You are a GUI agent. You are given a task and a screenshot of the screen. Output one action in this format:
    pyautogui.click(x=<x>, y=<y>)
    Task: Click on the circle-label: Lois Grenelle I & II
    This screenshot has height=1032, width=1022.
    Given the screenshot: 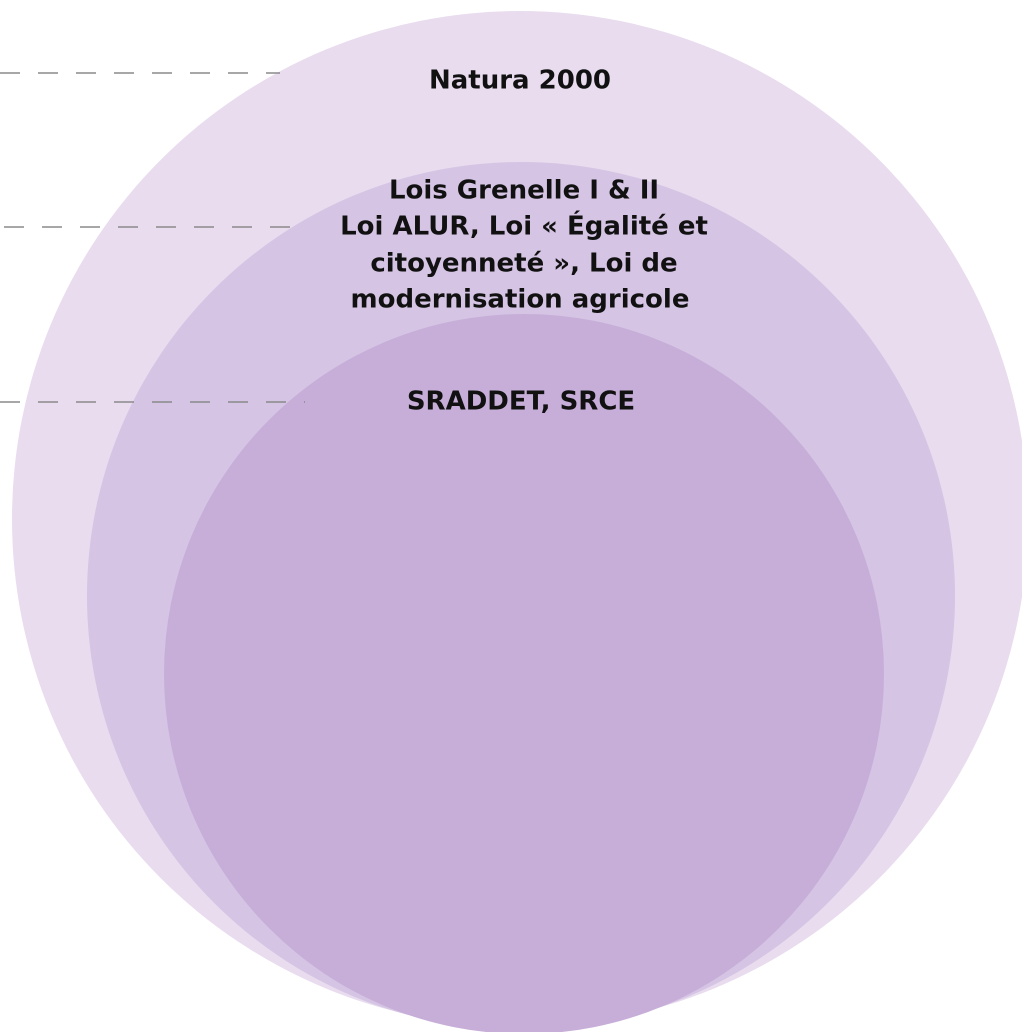 What is the action you would take?
    pyautogui.click(x=524, y=191)
    